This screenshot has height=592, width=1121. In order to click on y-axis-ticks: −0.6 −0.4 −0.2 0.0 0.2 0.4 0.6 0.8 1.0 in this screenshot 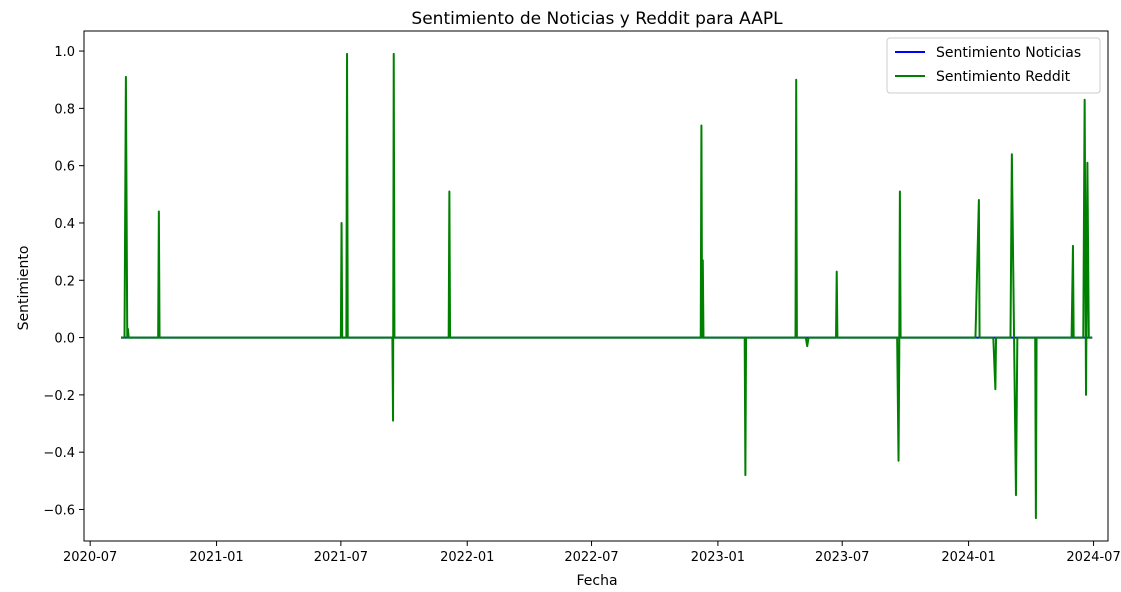, I will do `click(63, 281)`.